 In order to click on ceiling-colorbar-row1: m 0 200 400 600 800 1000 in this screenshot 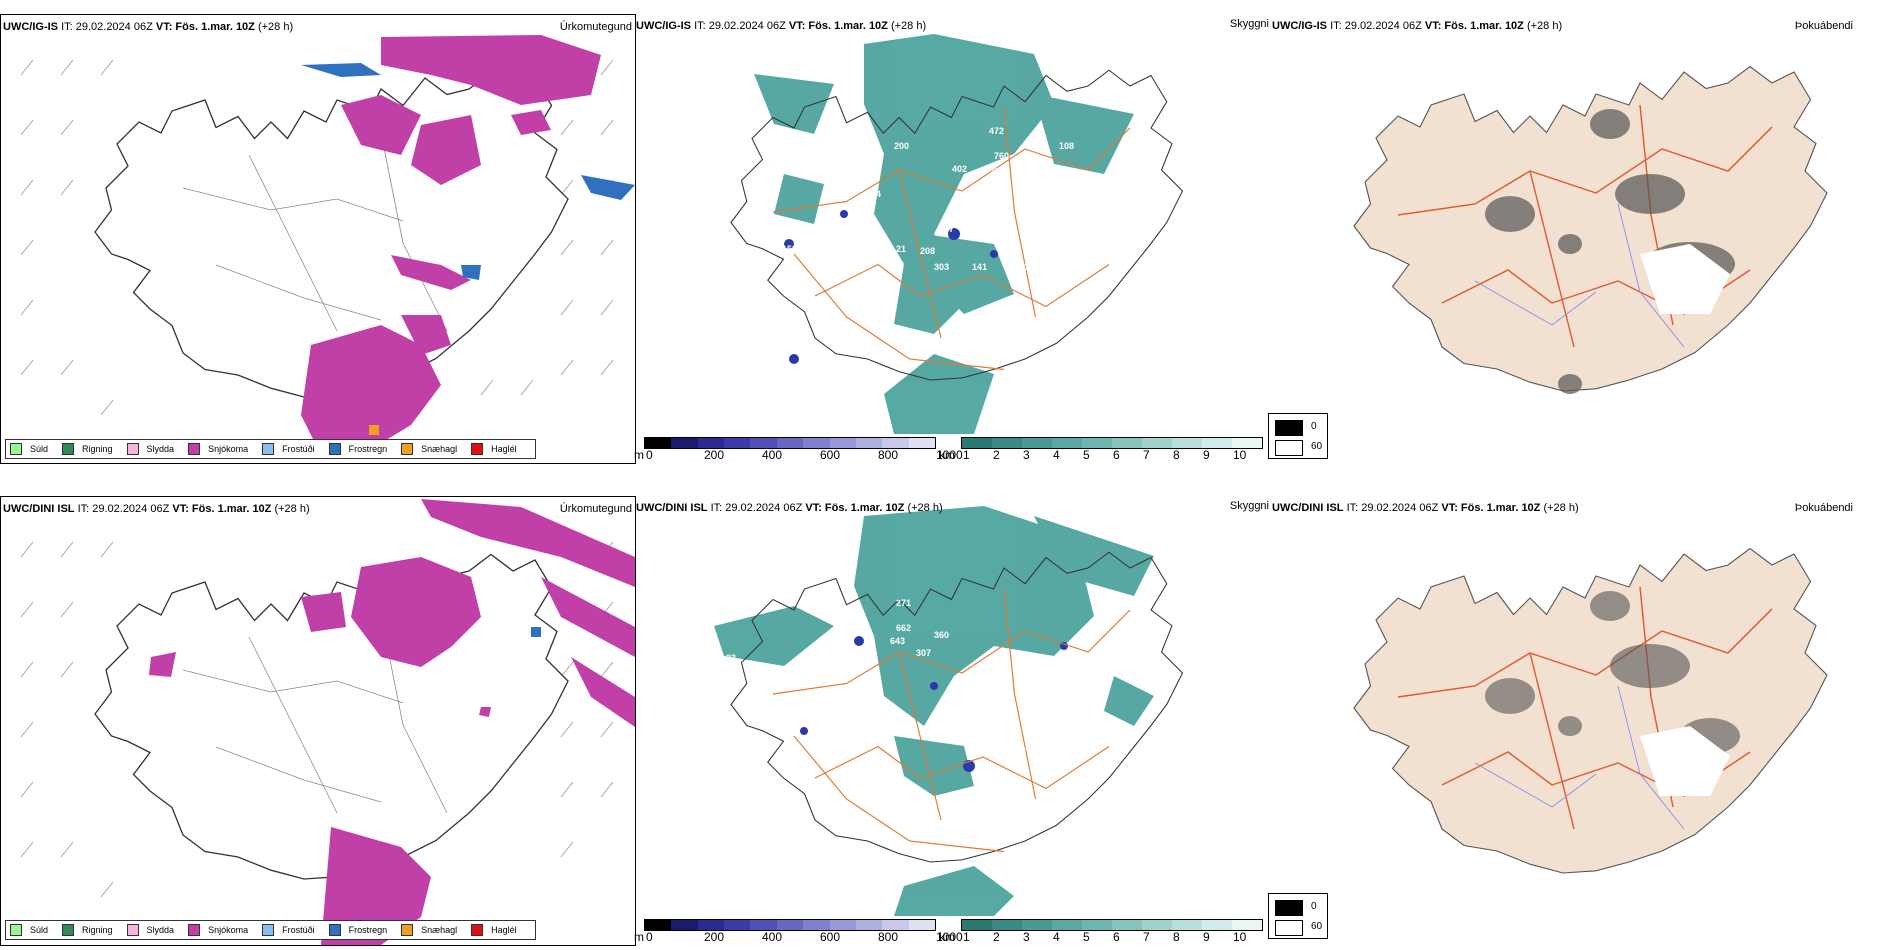, I will do `click(798, 450)`.